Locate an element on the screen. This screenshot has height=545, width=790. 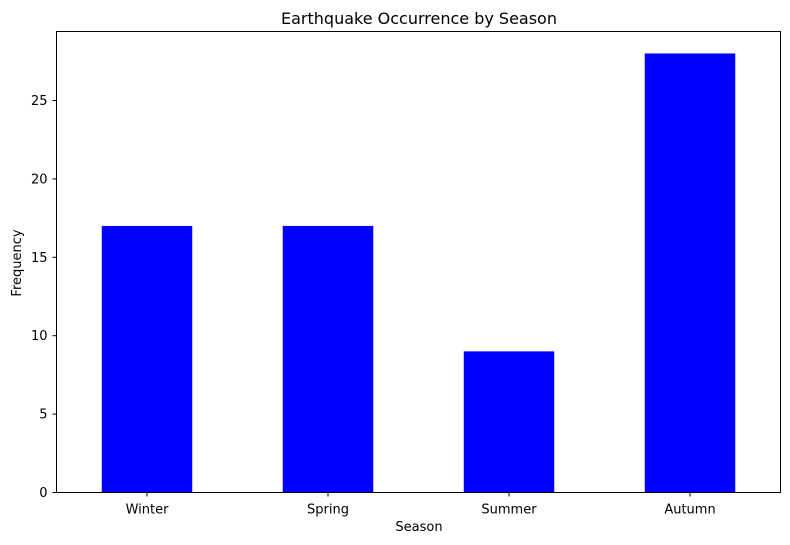
x-tick-label: Summer is located at coordinates (509, 510).